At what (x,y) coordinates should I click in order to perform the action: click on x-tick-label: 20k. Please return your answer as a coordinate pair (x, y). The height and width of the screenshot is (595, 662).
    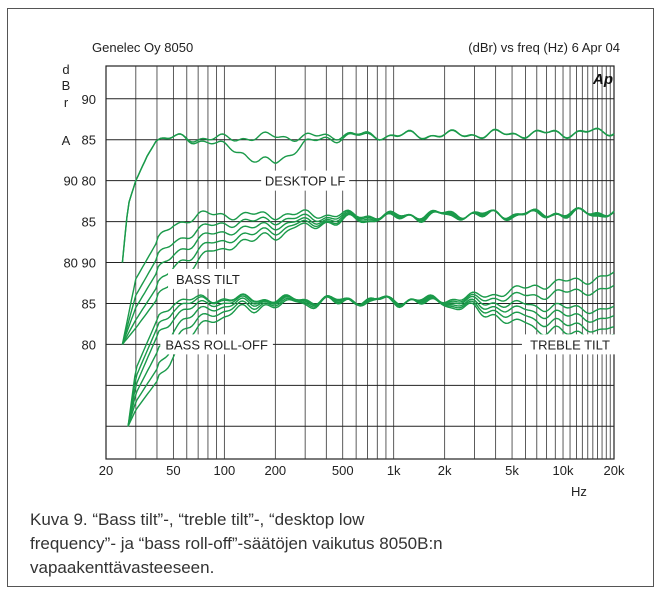
    Looking at the image, I should click on (614, 470).